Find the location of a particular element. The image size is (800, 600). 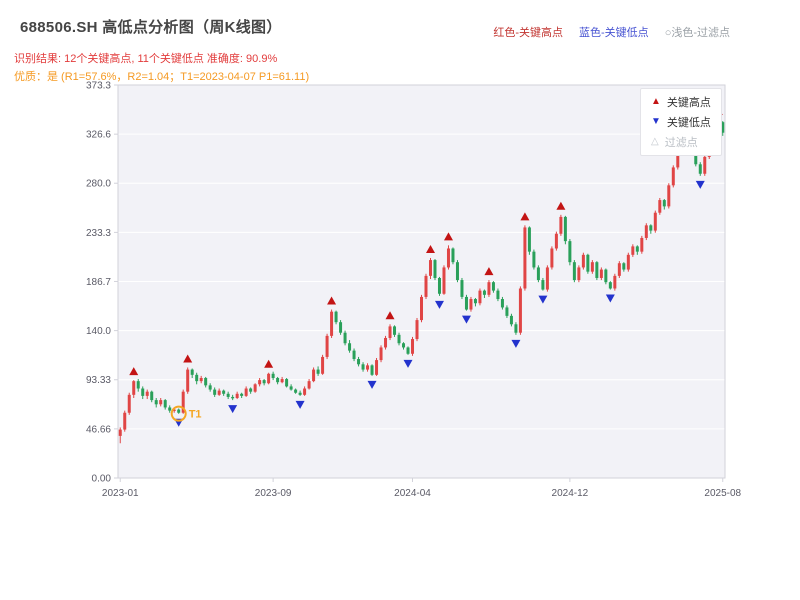

svg-text: 0.00 is located at coordinates (102, 479).